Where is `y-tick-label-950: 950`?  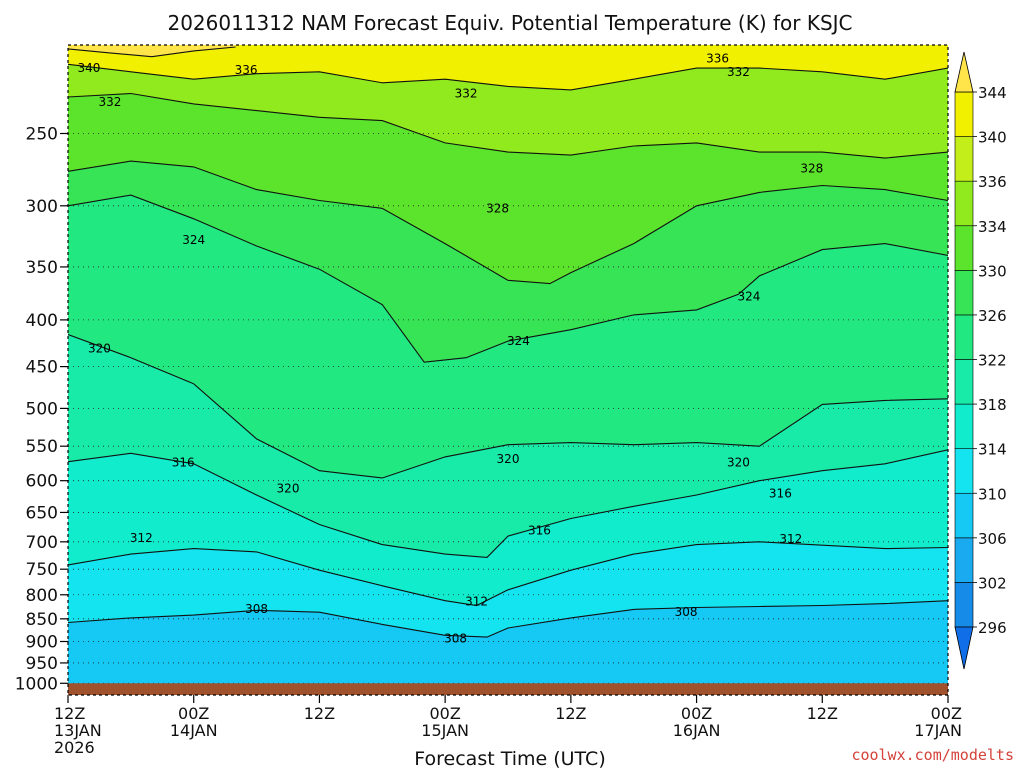
y-tick-label-950: 950 is located at coordinates (42, 664).